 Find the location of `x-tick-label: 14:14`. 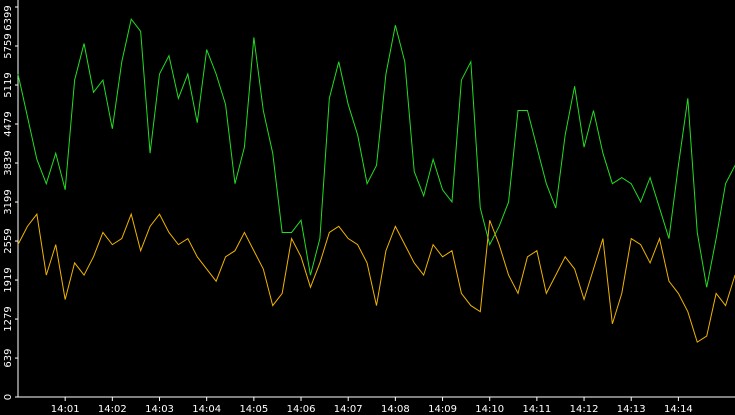

x-tick-label: 14:14 is located at coordinates (678, 409).